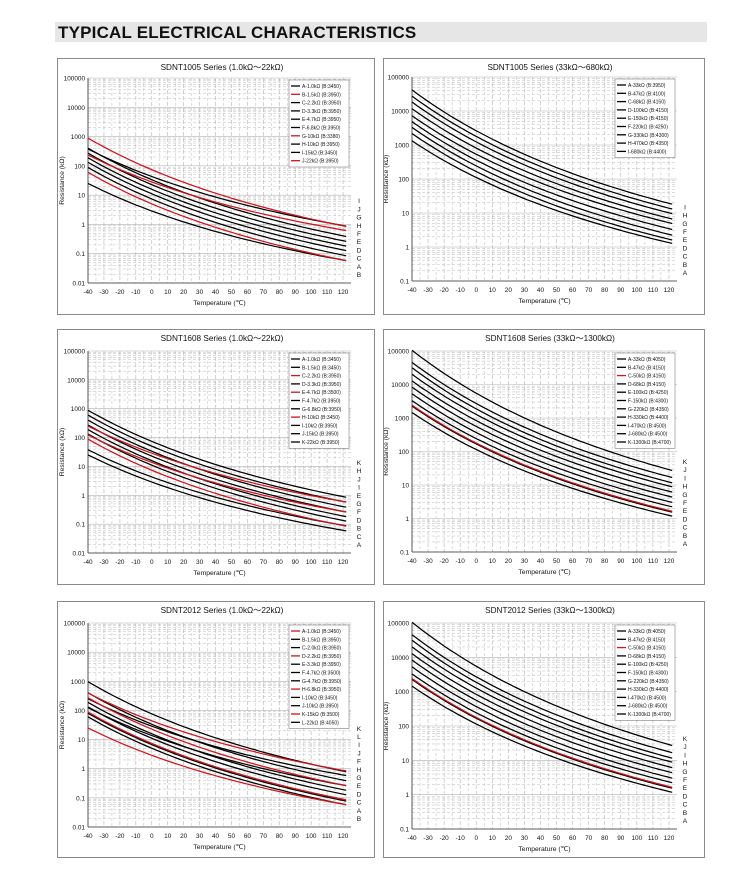 Image resolution: width=750 pixels, height=884 pixels. What do you see at coordinates (321, 640) in the screenshot?
I see `legend-label: B-1.5kΩ (B:3950)` at bounding box center [321, 640].